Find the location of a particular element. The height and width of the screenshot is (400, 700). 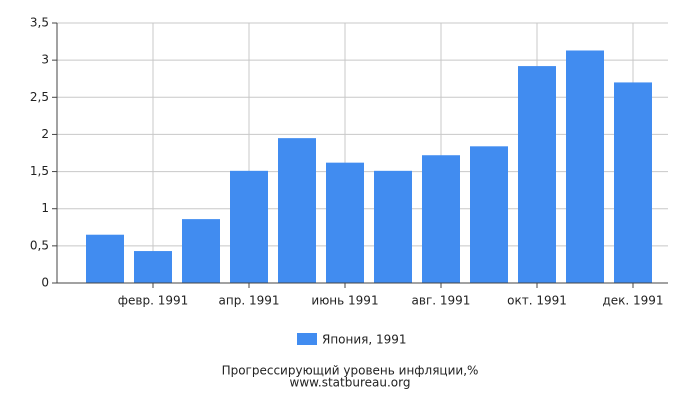

x-tick-label: июнь 1991 is located at coordinates (344, 301).